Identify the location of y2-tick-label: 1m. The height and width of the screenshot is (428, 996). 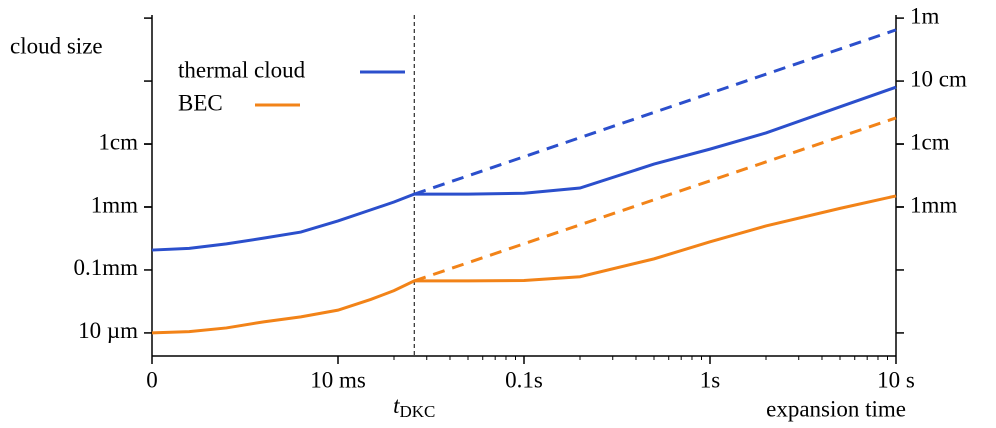
(925, 15).